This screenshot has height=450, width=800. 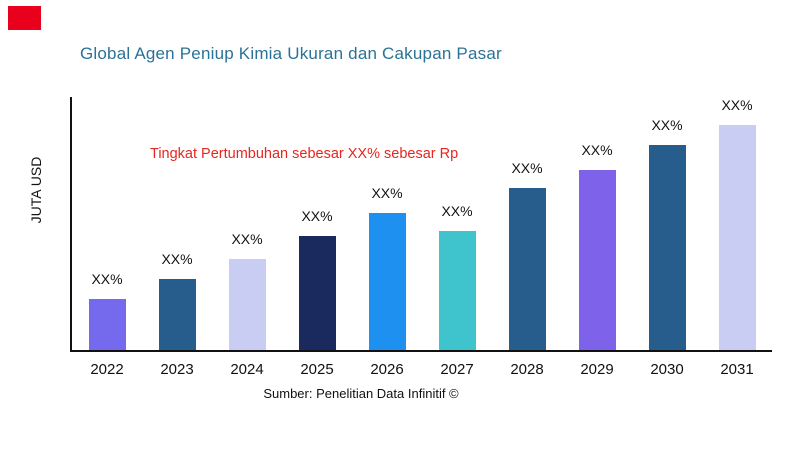 What do you see at coordinates (387, 281) in the screenshot?
I see `bar-2026` at bounding box center [387, 281].